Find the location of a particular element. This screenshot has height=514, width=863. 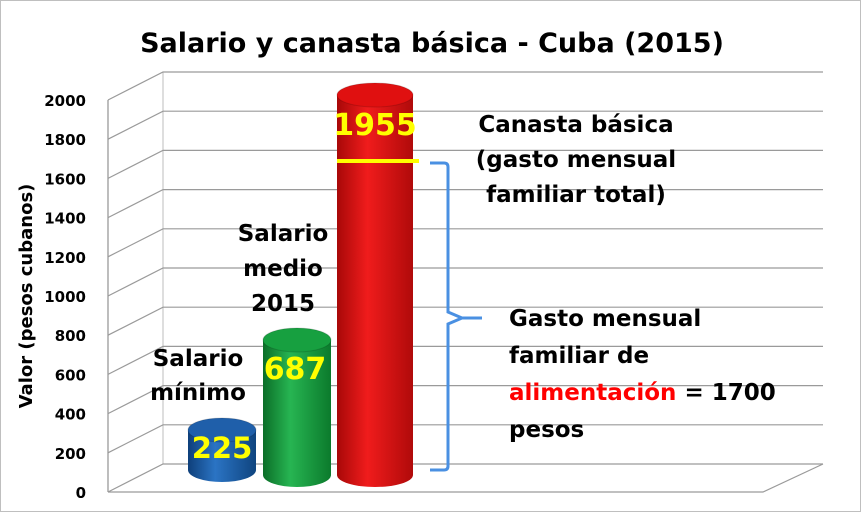

y-tick-label: 1000 is located at coordinates (65, 297).